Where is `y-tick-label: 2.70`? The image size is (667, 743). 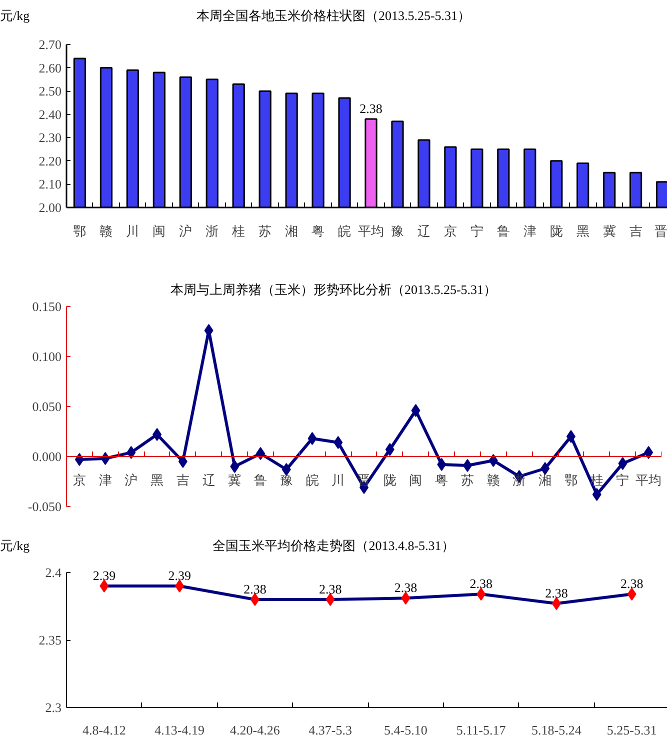
y-tick-label: 2.70 is located at coordinates (50, 44).